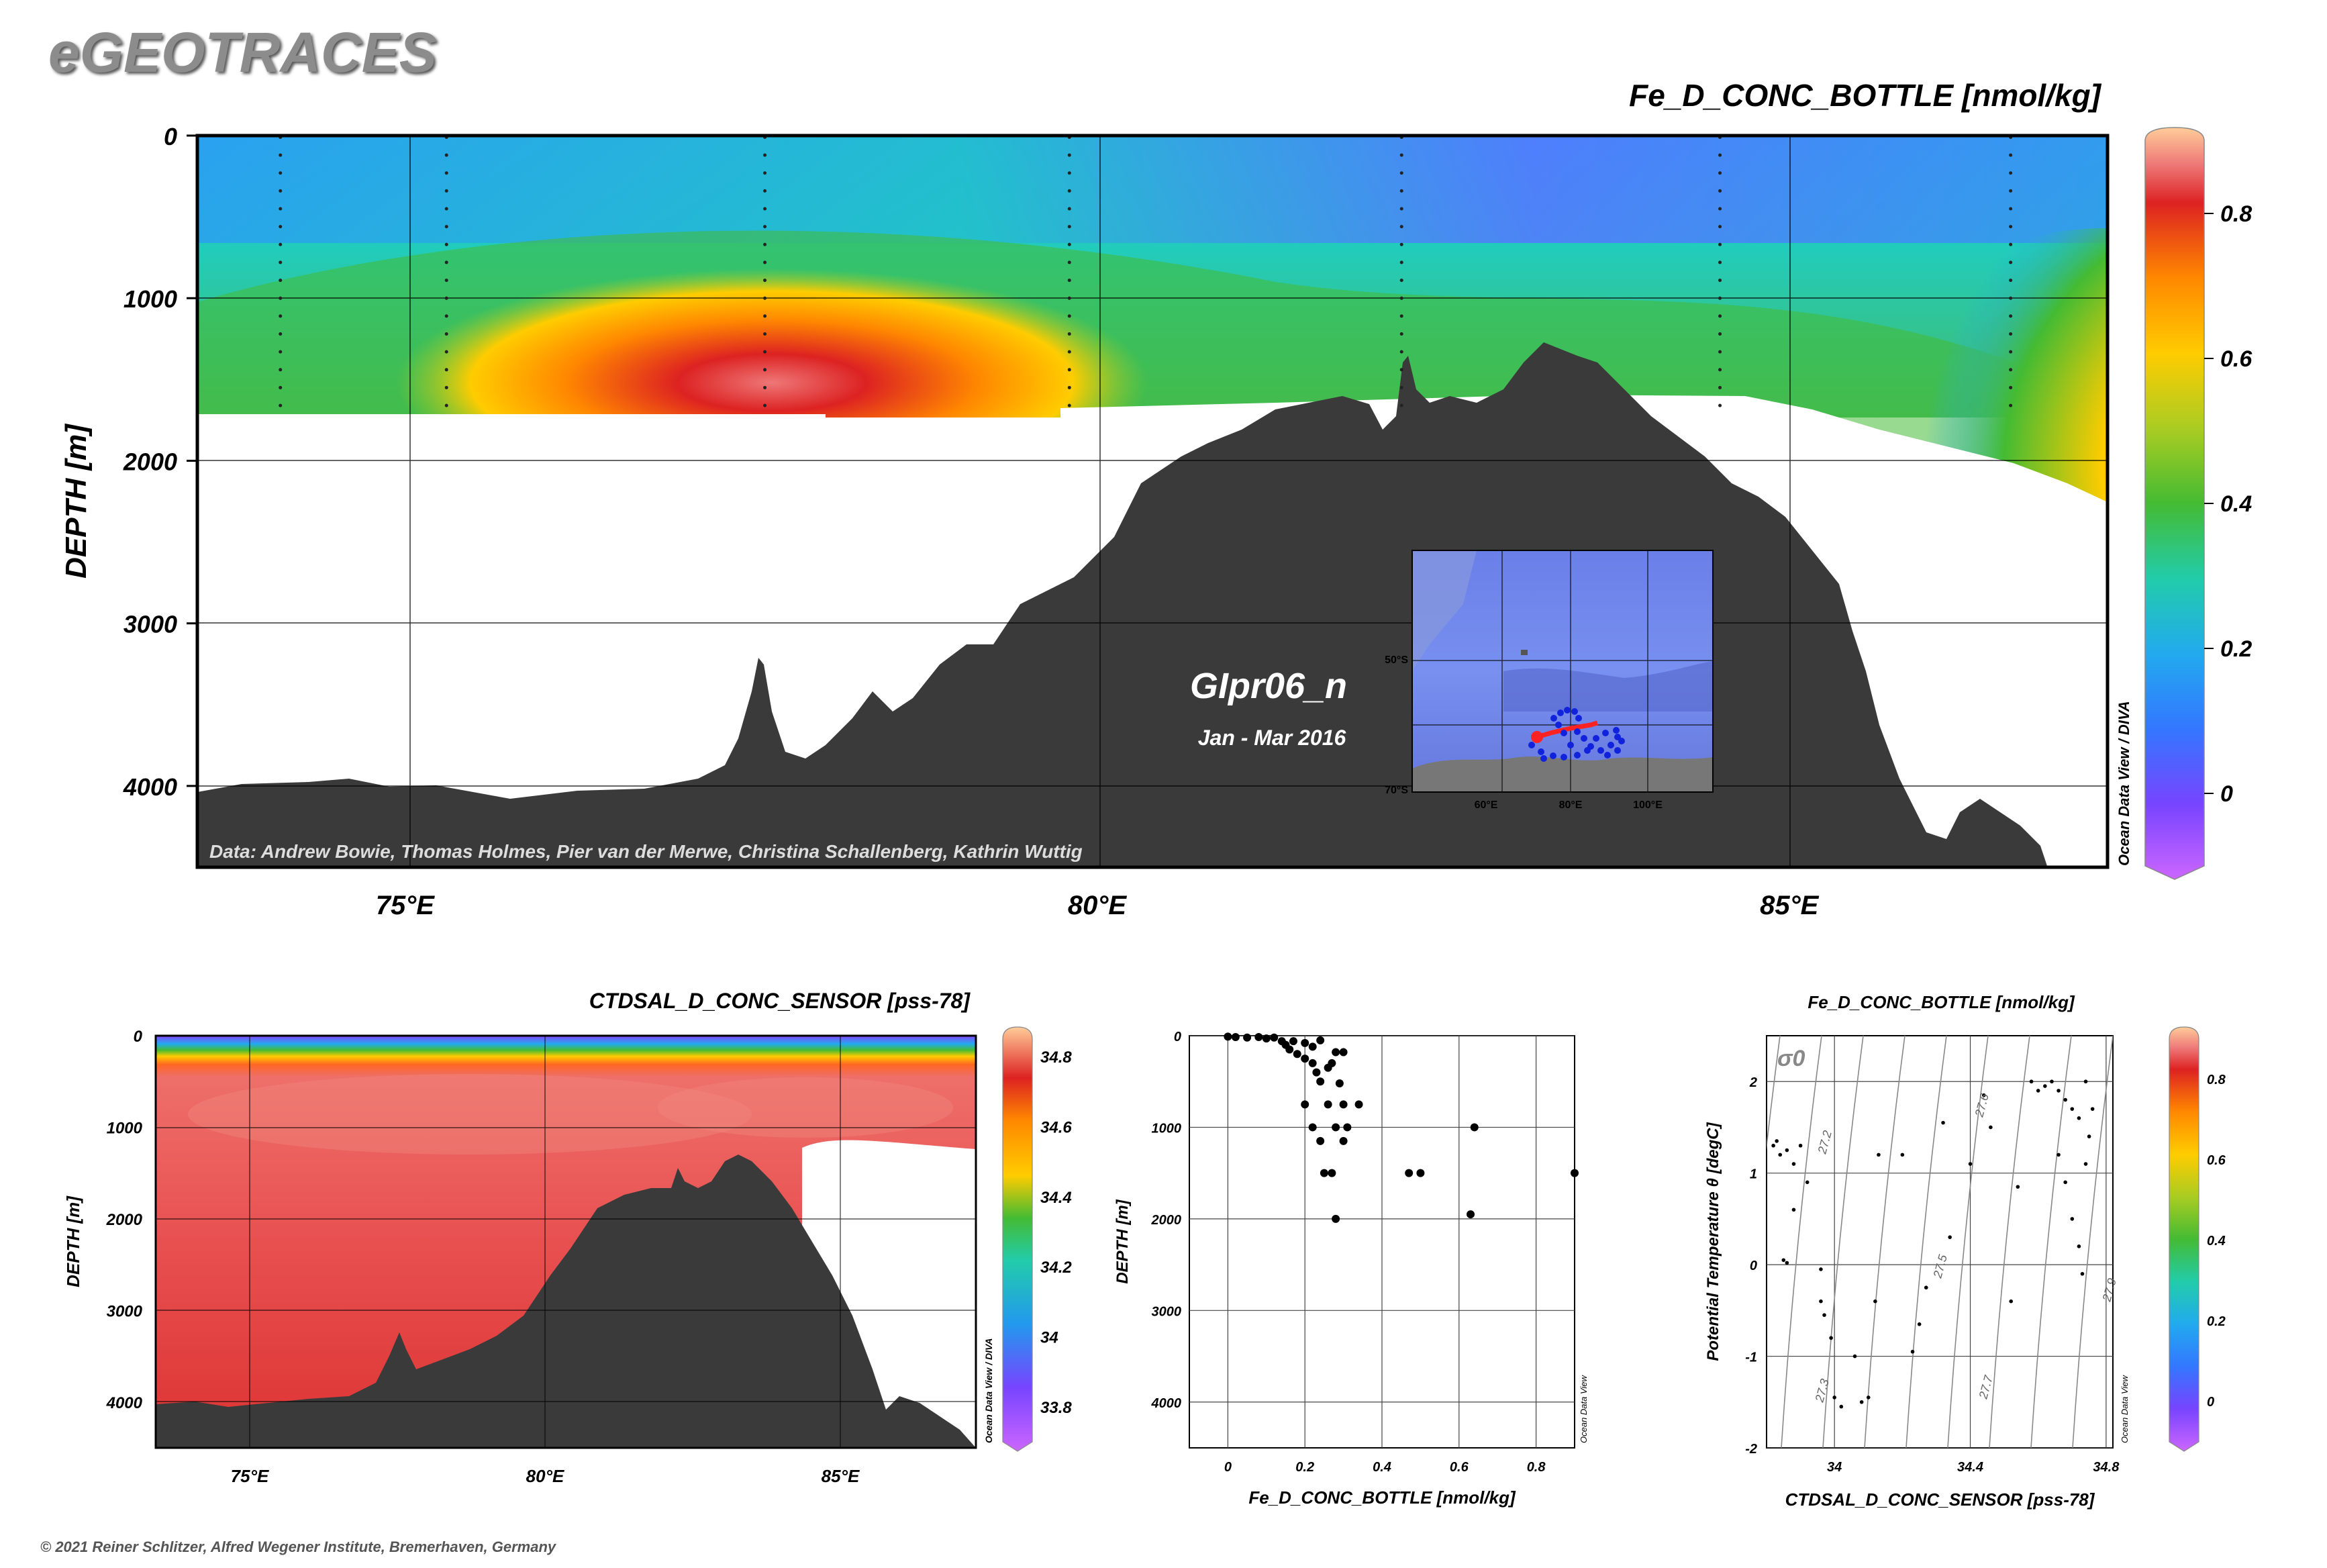 This screenshot has width=2327, height=1568. I want to click on salinity-y-axis: 0 1000 2000 3000 4000, so click(124, 1220).